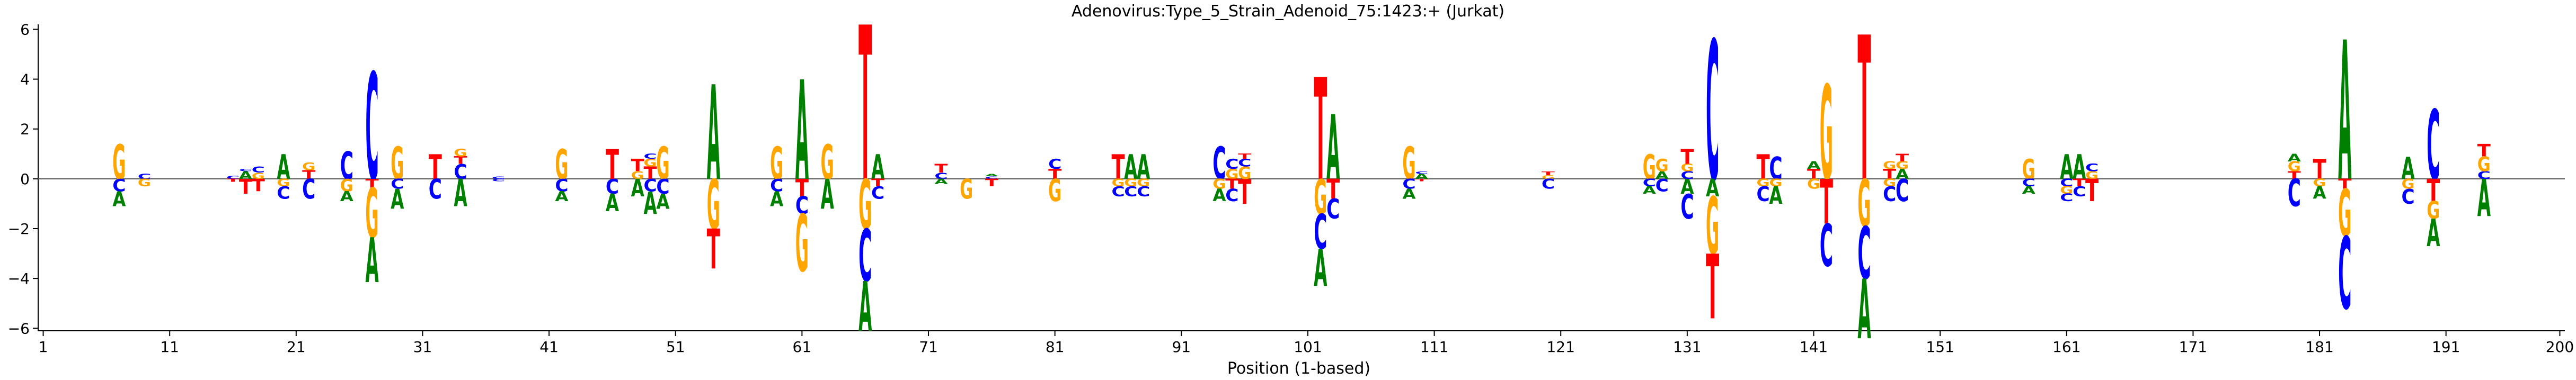 This screenshot has height=380, width=2576. I want to click on y-tick-label: −6, so click(19, 328).